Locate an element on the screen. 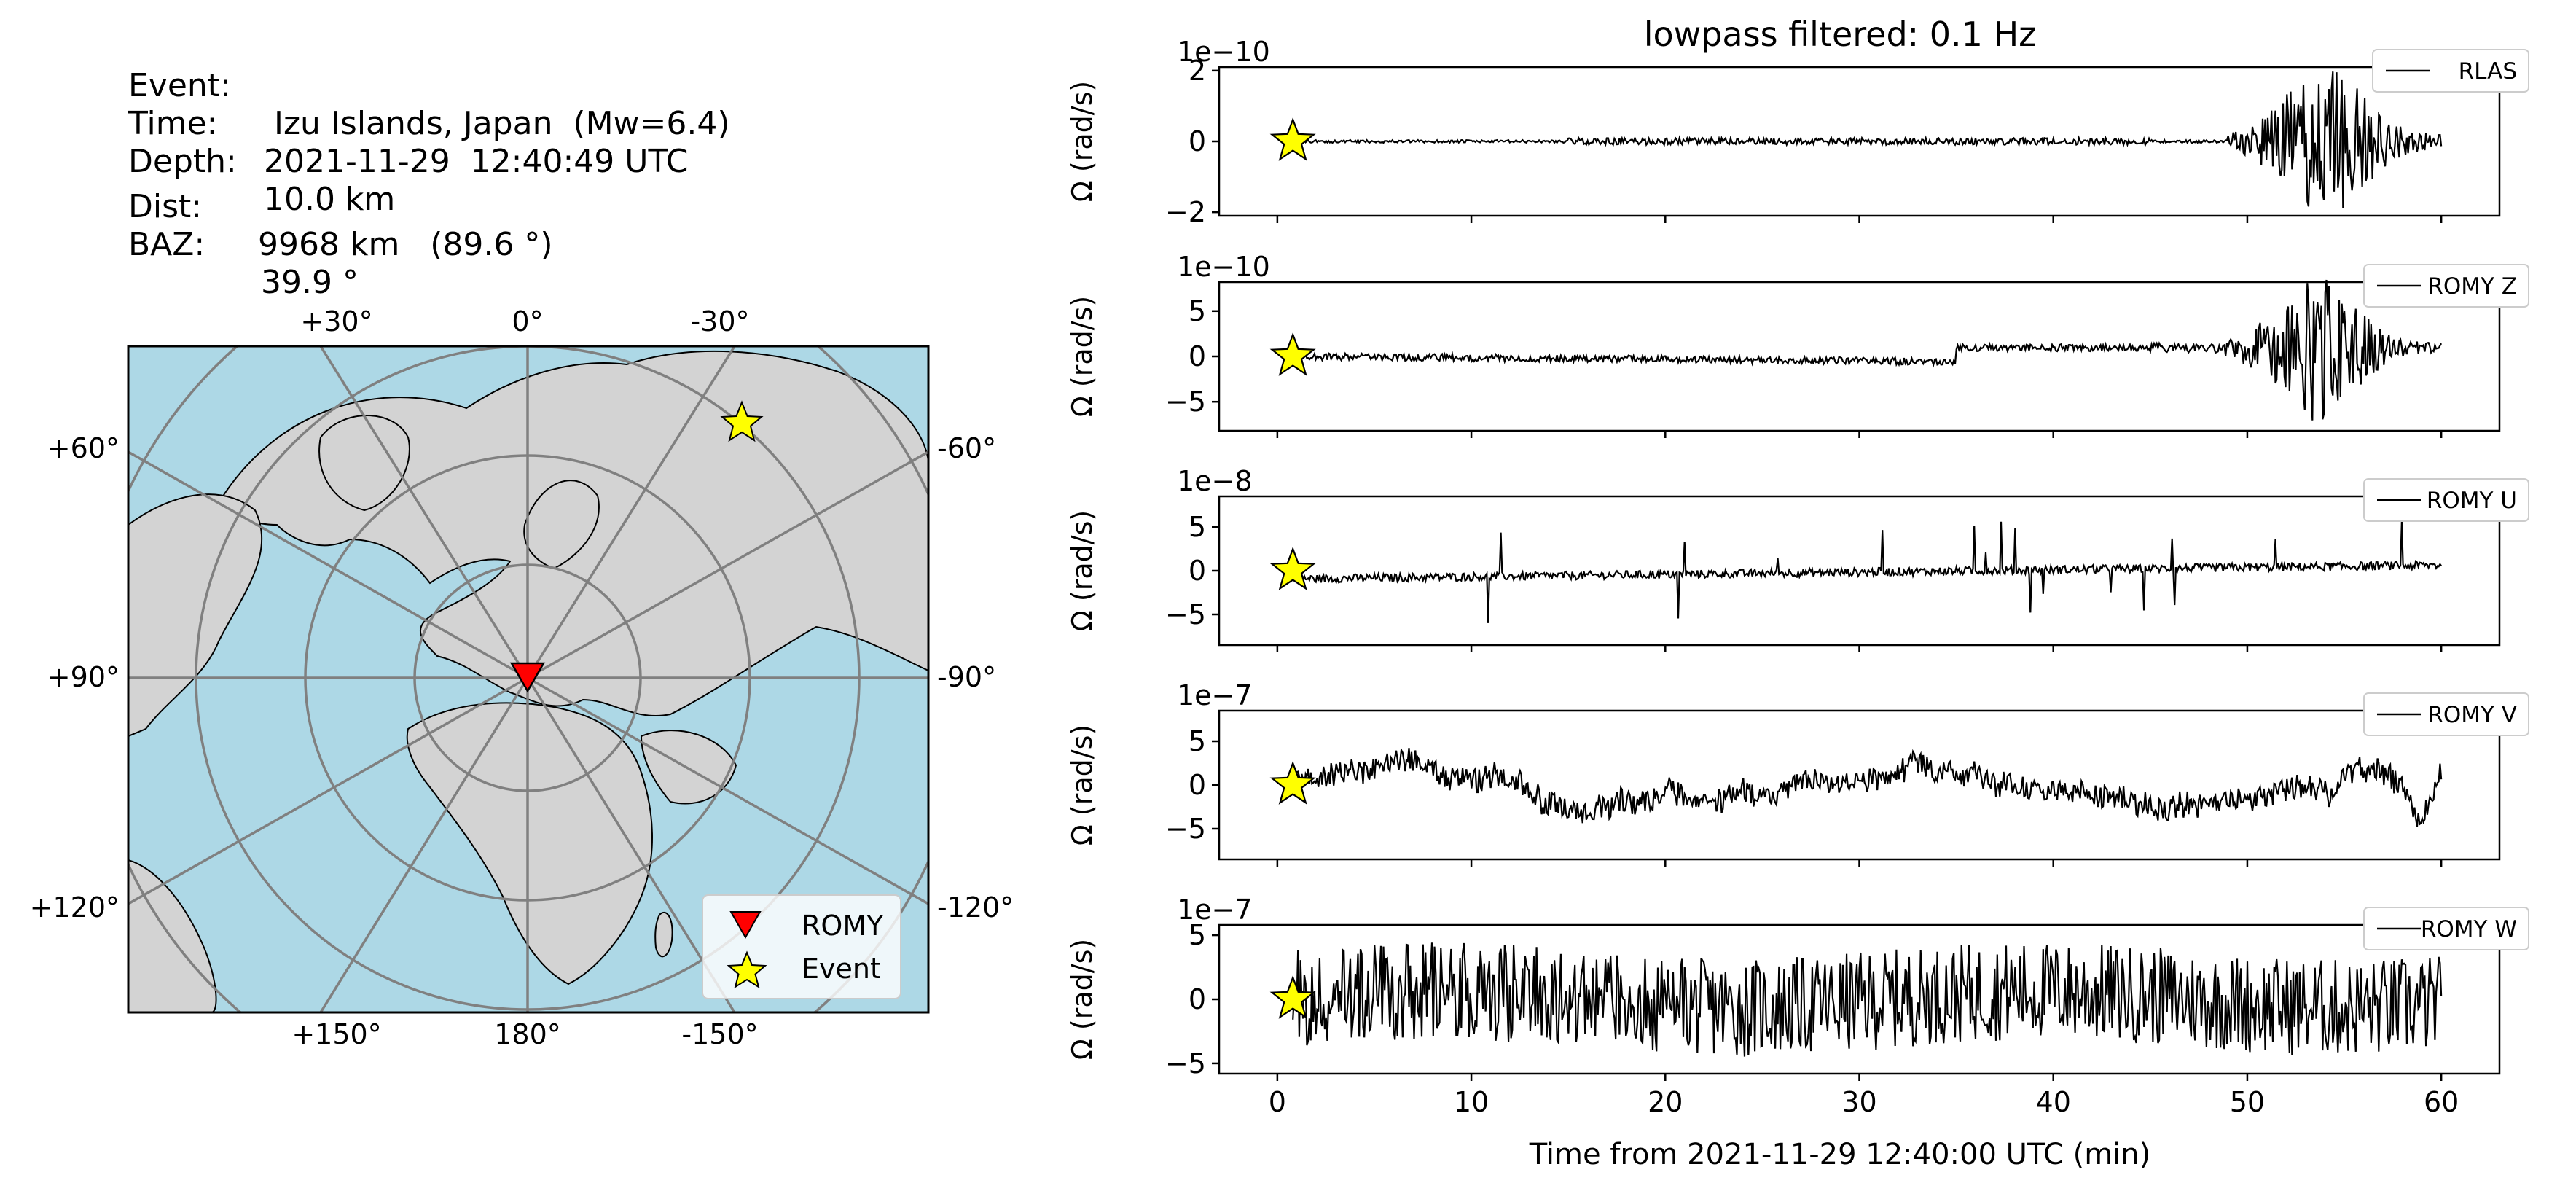 The height and width of the screenshot is (1191, 2576). event-label: Event: is located at coordinates (179, 85).